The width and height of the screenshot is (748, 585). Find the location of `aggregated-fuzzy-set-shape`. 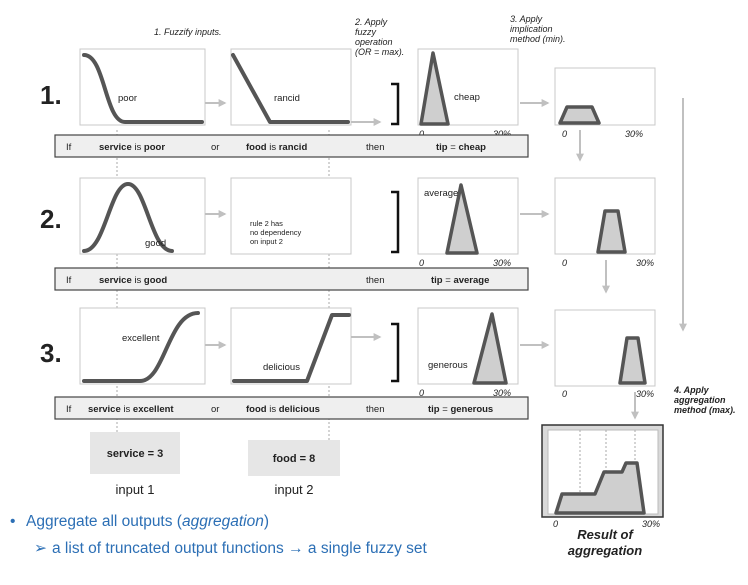

aggregated-fuzzy-set-shape is located at coordinates (600, 488).